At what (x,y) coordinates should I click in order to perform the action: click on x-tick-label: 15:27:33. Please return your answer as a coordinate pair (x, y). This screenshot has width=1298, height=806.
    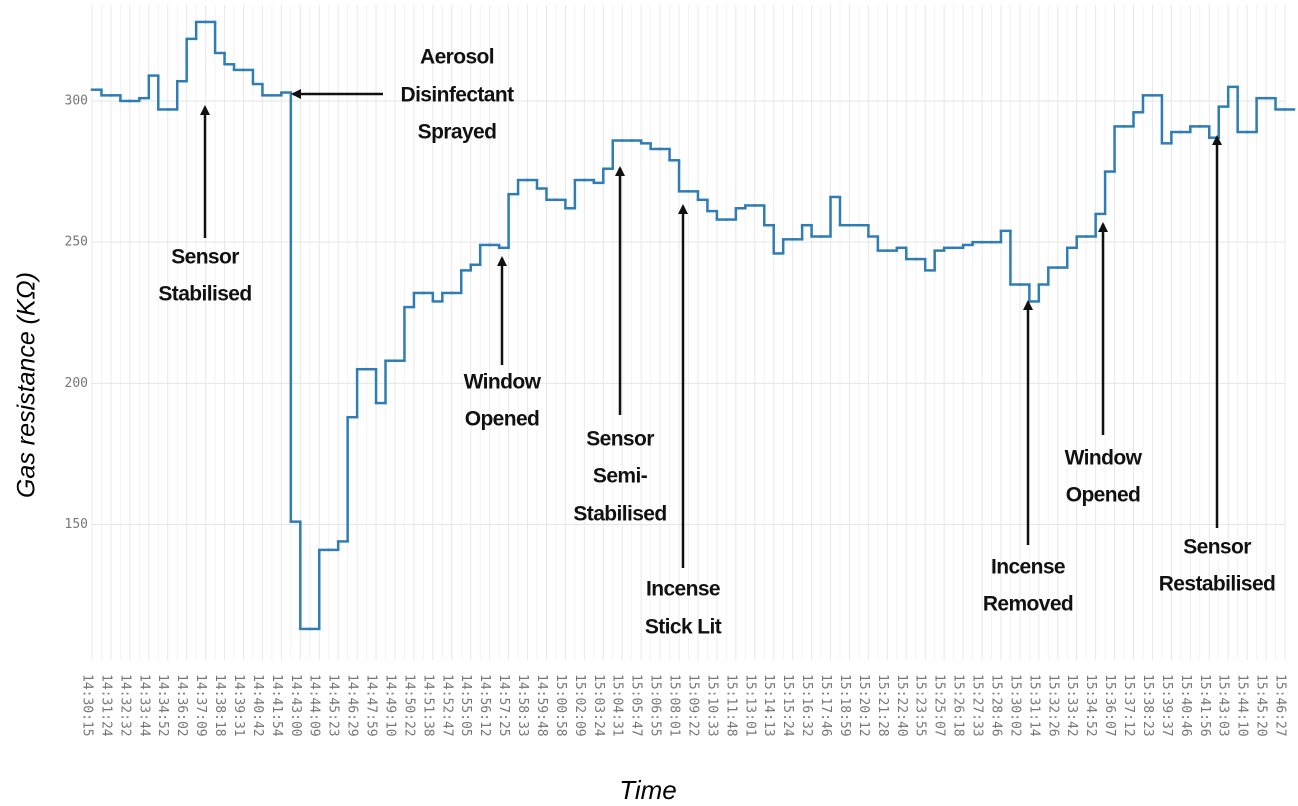
    Looking at the image, I should click on (977, 705).